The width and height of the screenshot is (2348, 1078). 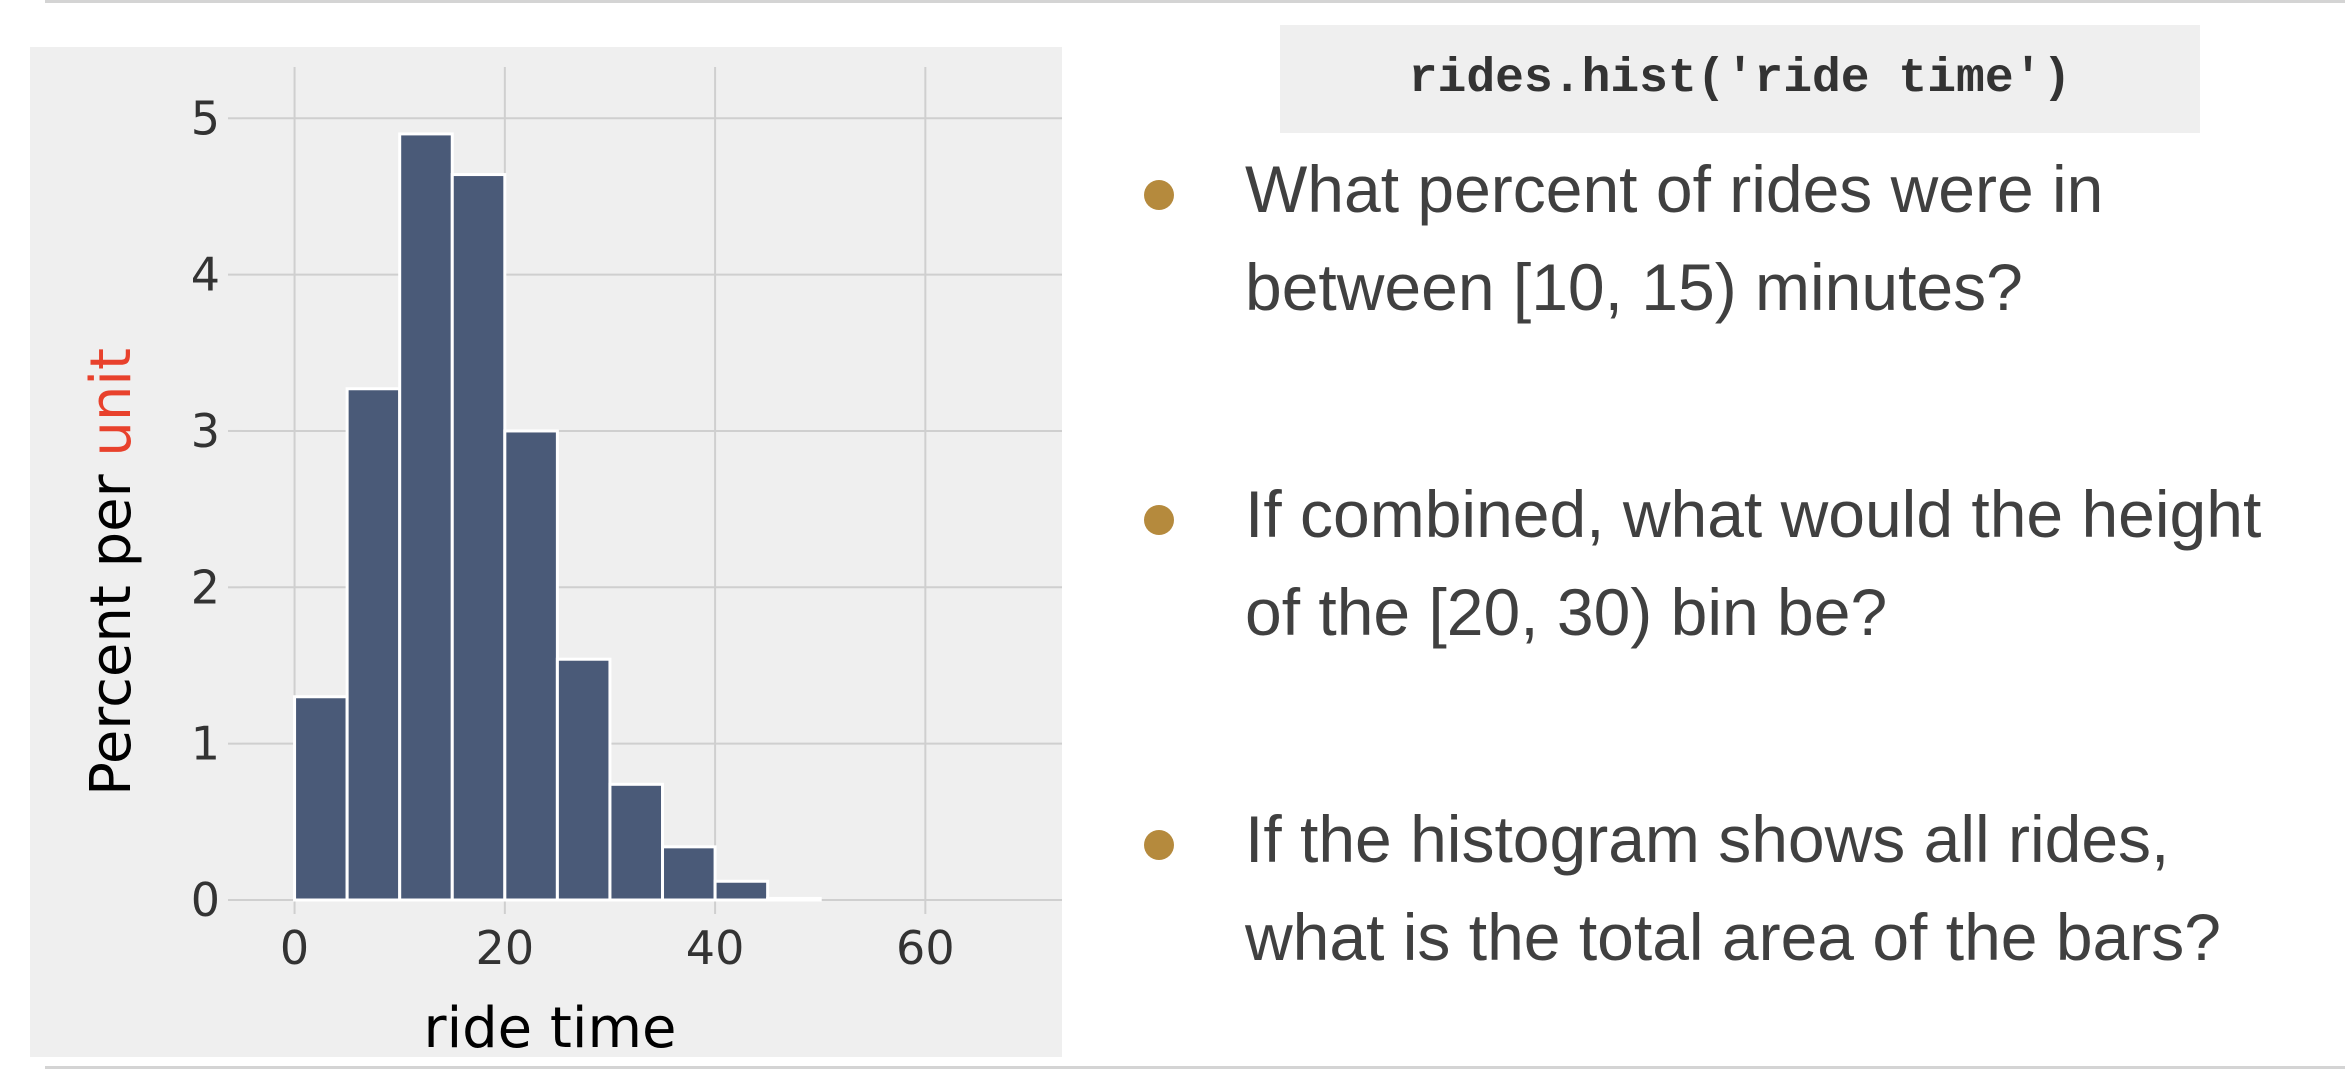 I want to click on y-axis-label-unit: unit, so click(x=111, y=402).